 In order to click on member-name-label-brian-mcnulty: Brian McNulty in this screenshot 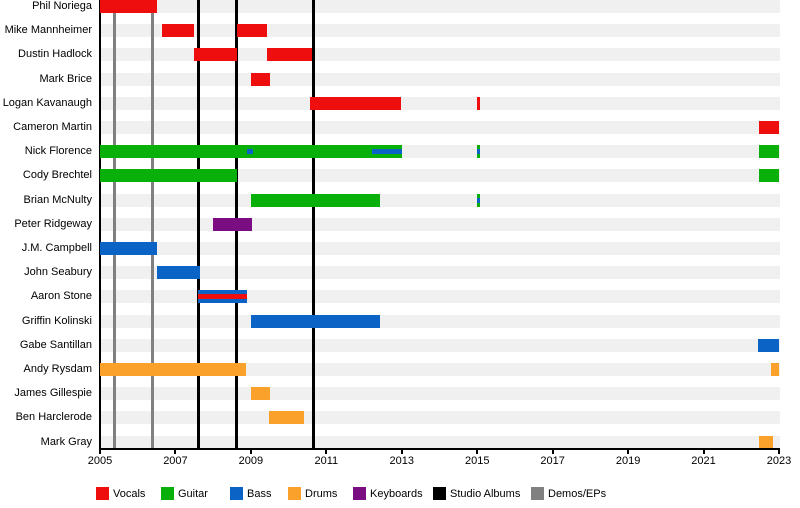, I will do `click(57, 200)`.